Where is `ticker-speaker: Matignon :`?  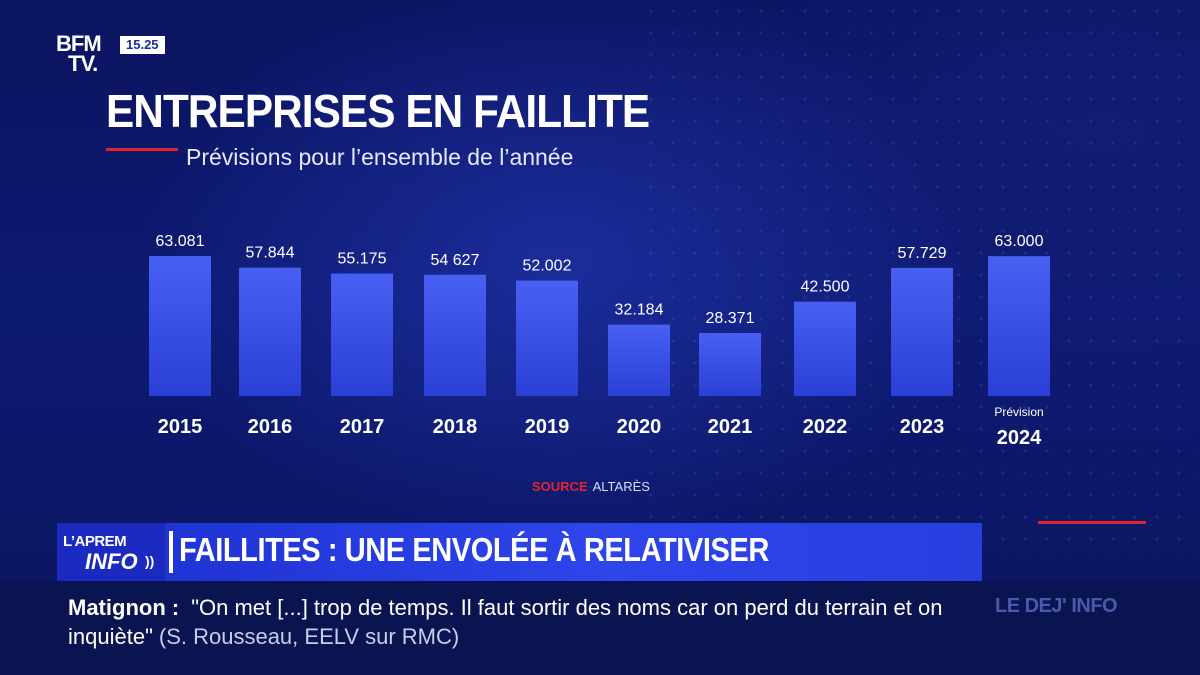 ticker-speaker: Matignon : is located at coordinates (124, 607).